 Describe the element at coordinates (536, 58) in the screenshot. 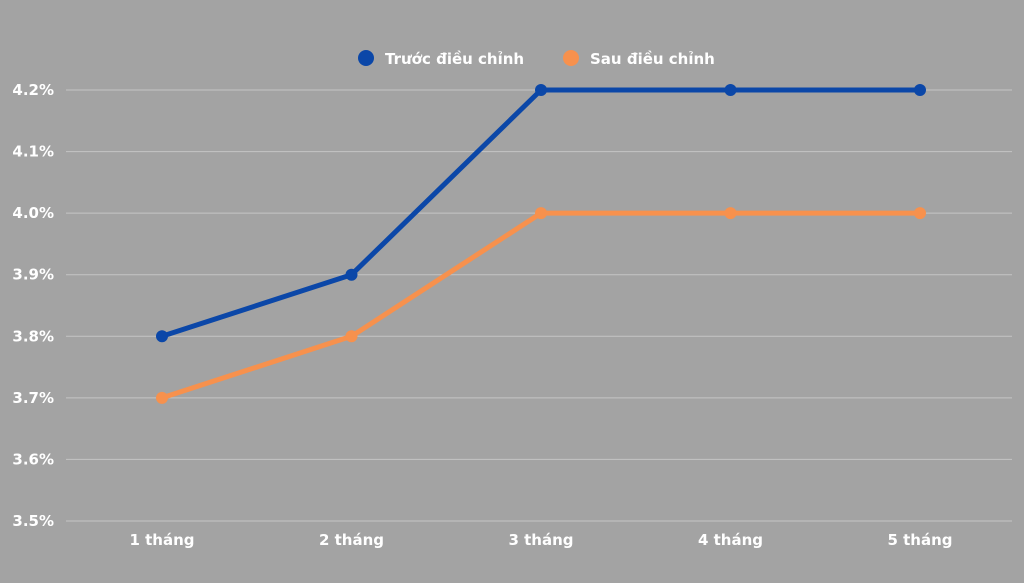

I see `legend: Trước điều chỉnh Sau điều chỉnh` at that location.